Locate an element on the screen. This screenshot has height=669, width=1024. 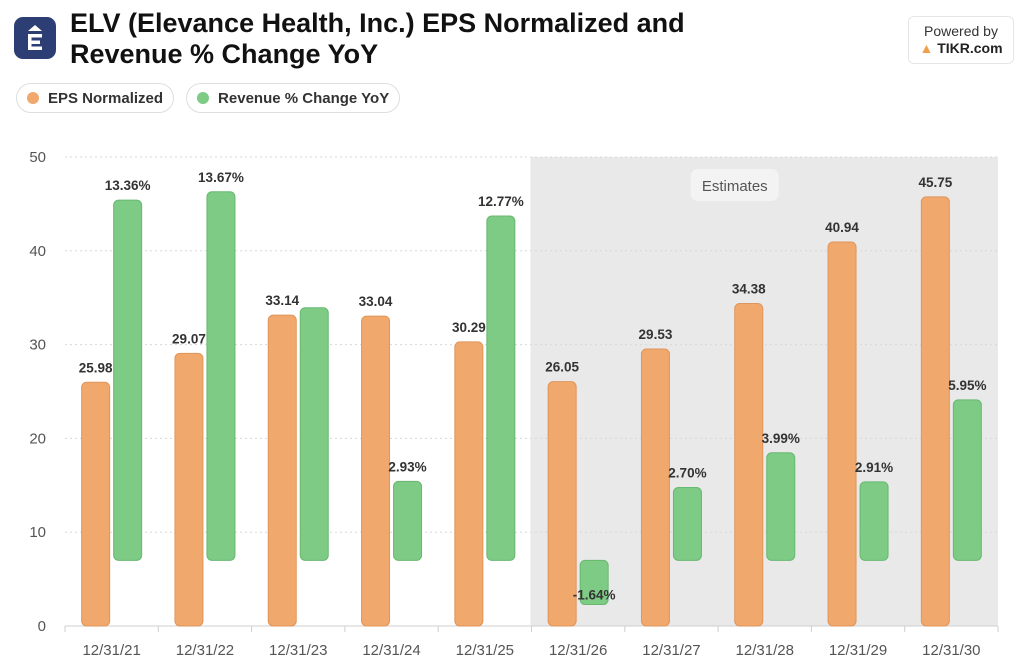
eps-data-label: 26.05 is located at coordinates (562, 367).